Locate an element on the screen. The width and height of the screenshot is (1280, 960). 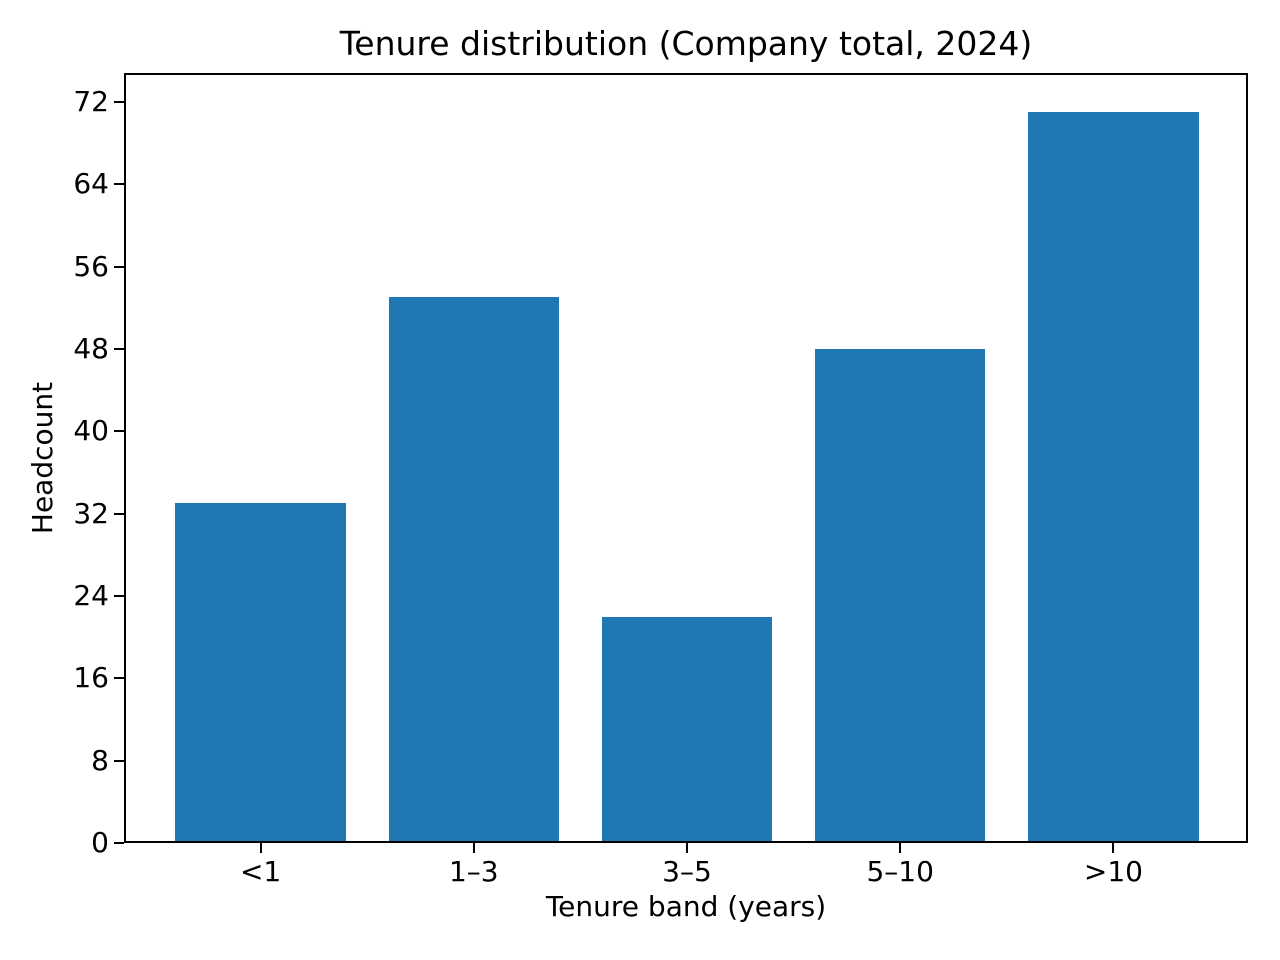
x-tick-label: 5–10 is located at coordinates (900, 871).